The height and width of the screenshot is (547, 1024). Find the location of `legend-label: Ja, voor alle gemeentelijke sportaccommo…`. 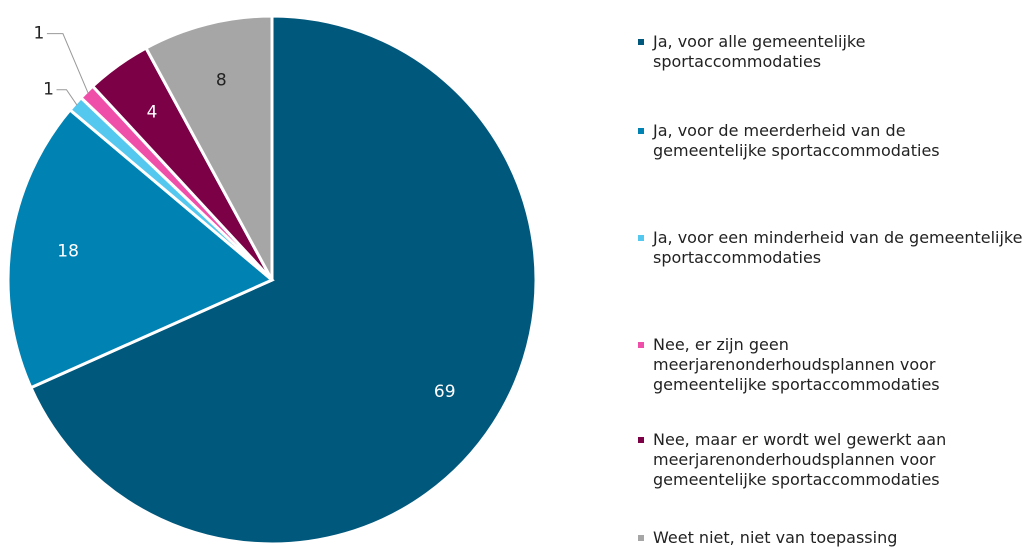

legend-label: Ja, voor alle gemeentelijke sportaccommo… is located at coordinates (759, 51).